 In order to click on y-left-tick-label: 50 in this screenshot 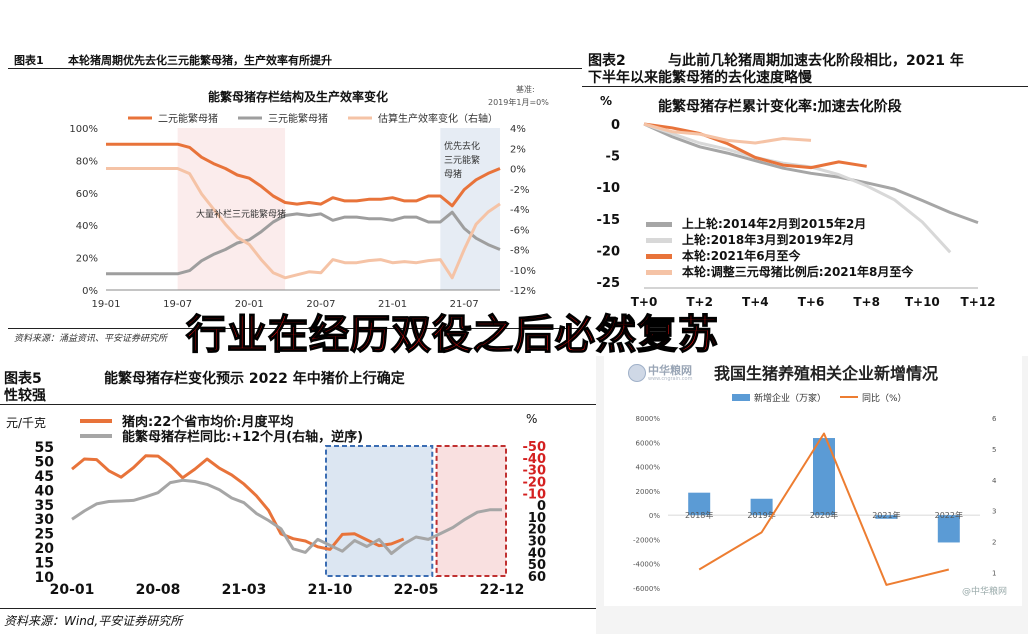, I will do `click(45, 462)`.